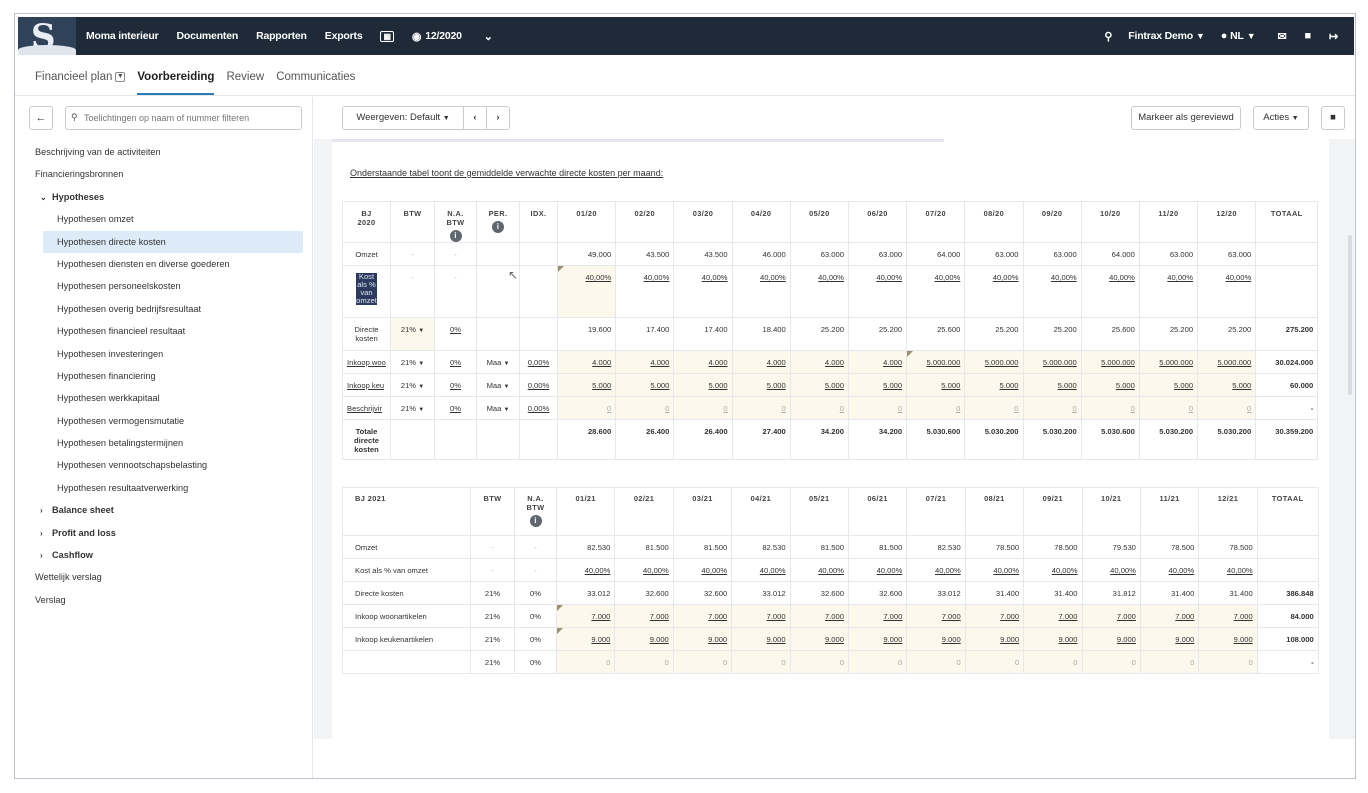 The height and width of the screenshot is (793, 1368). What do you see at coordinates (95, 219) in the screenshot?
I see `sidebar-item-hypothesen-omzet: Hypothesen omzet` at bounding box center [95, 219].